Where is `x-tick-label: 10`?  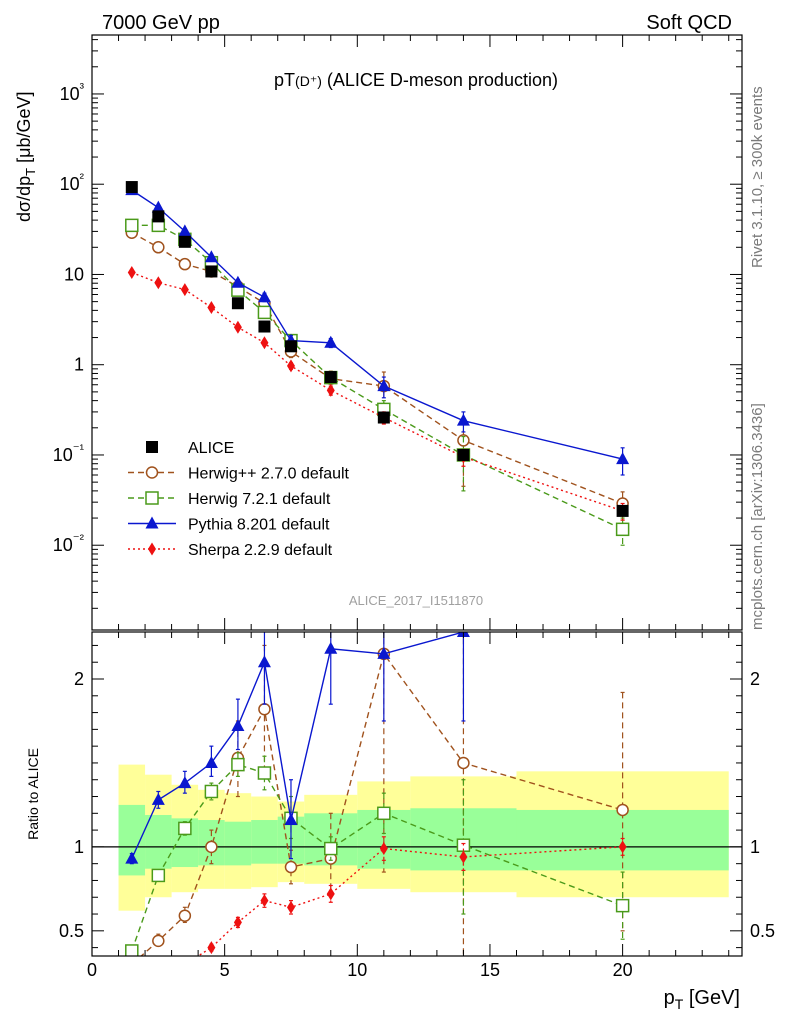 x-tick-label: 10 is located at coordinates (357, 970).